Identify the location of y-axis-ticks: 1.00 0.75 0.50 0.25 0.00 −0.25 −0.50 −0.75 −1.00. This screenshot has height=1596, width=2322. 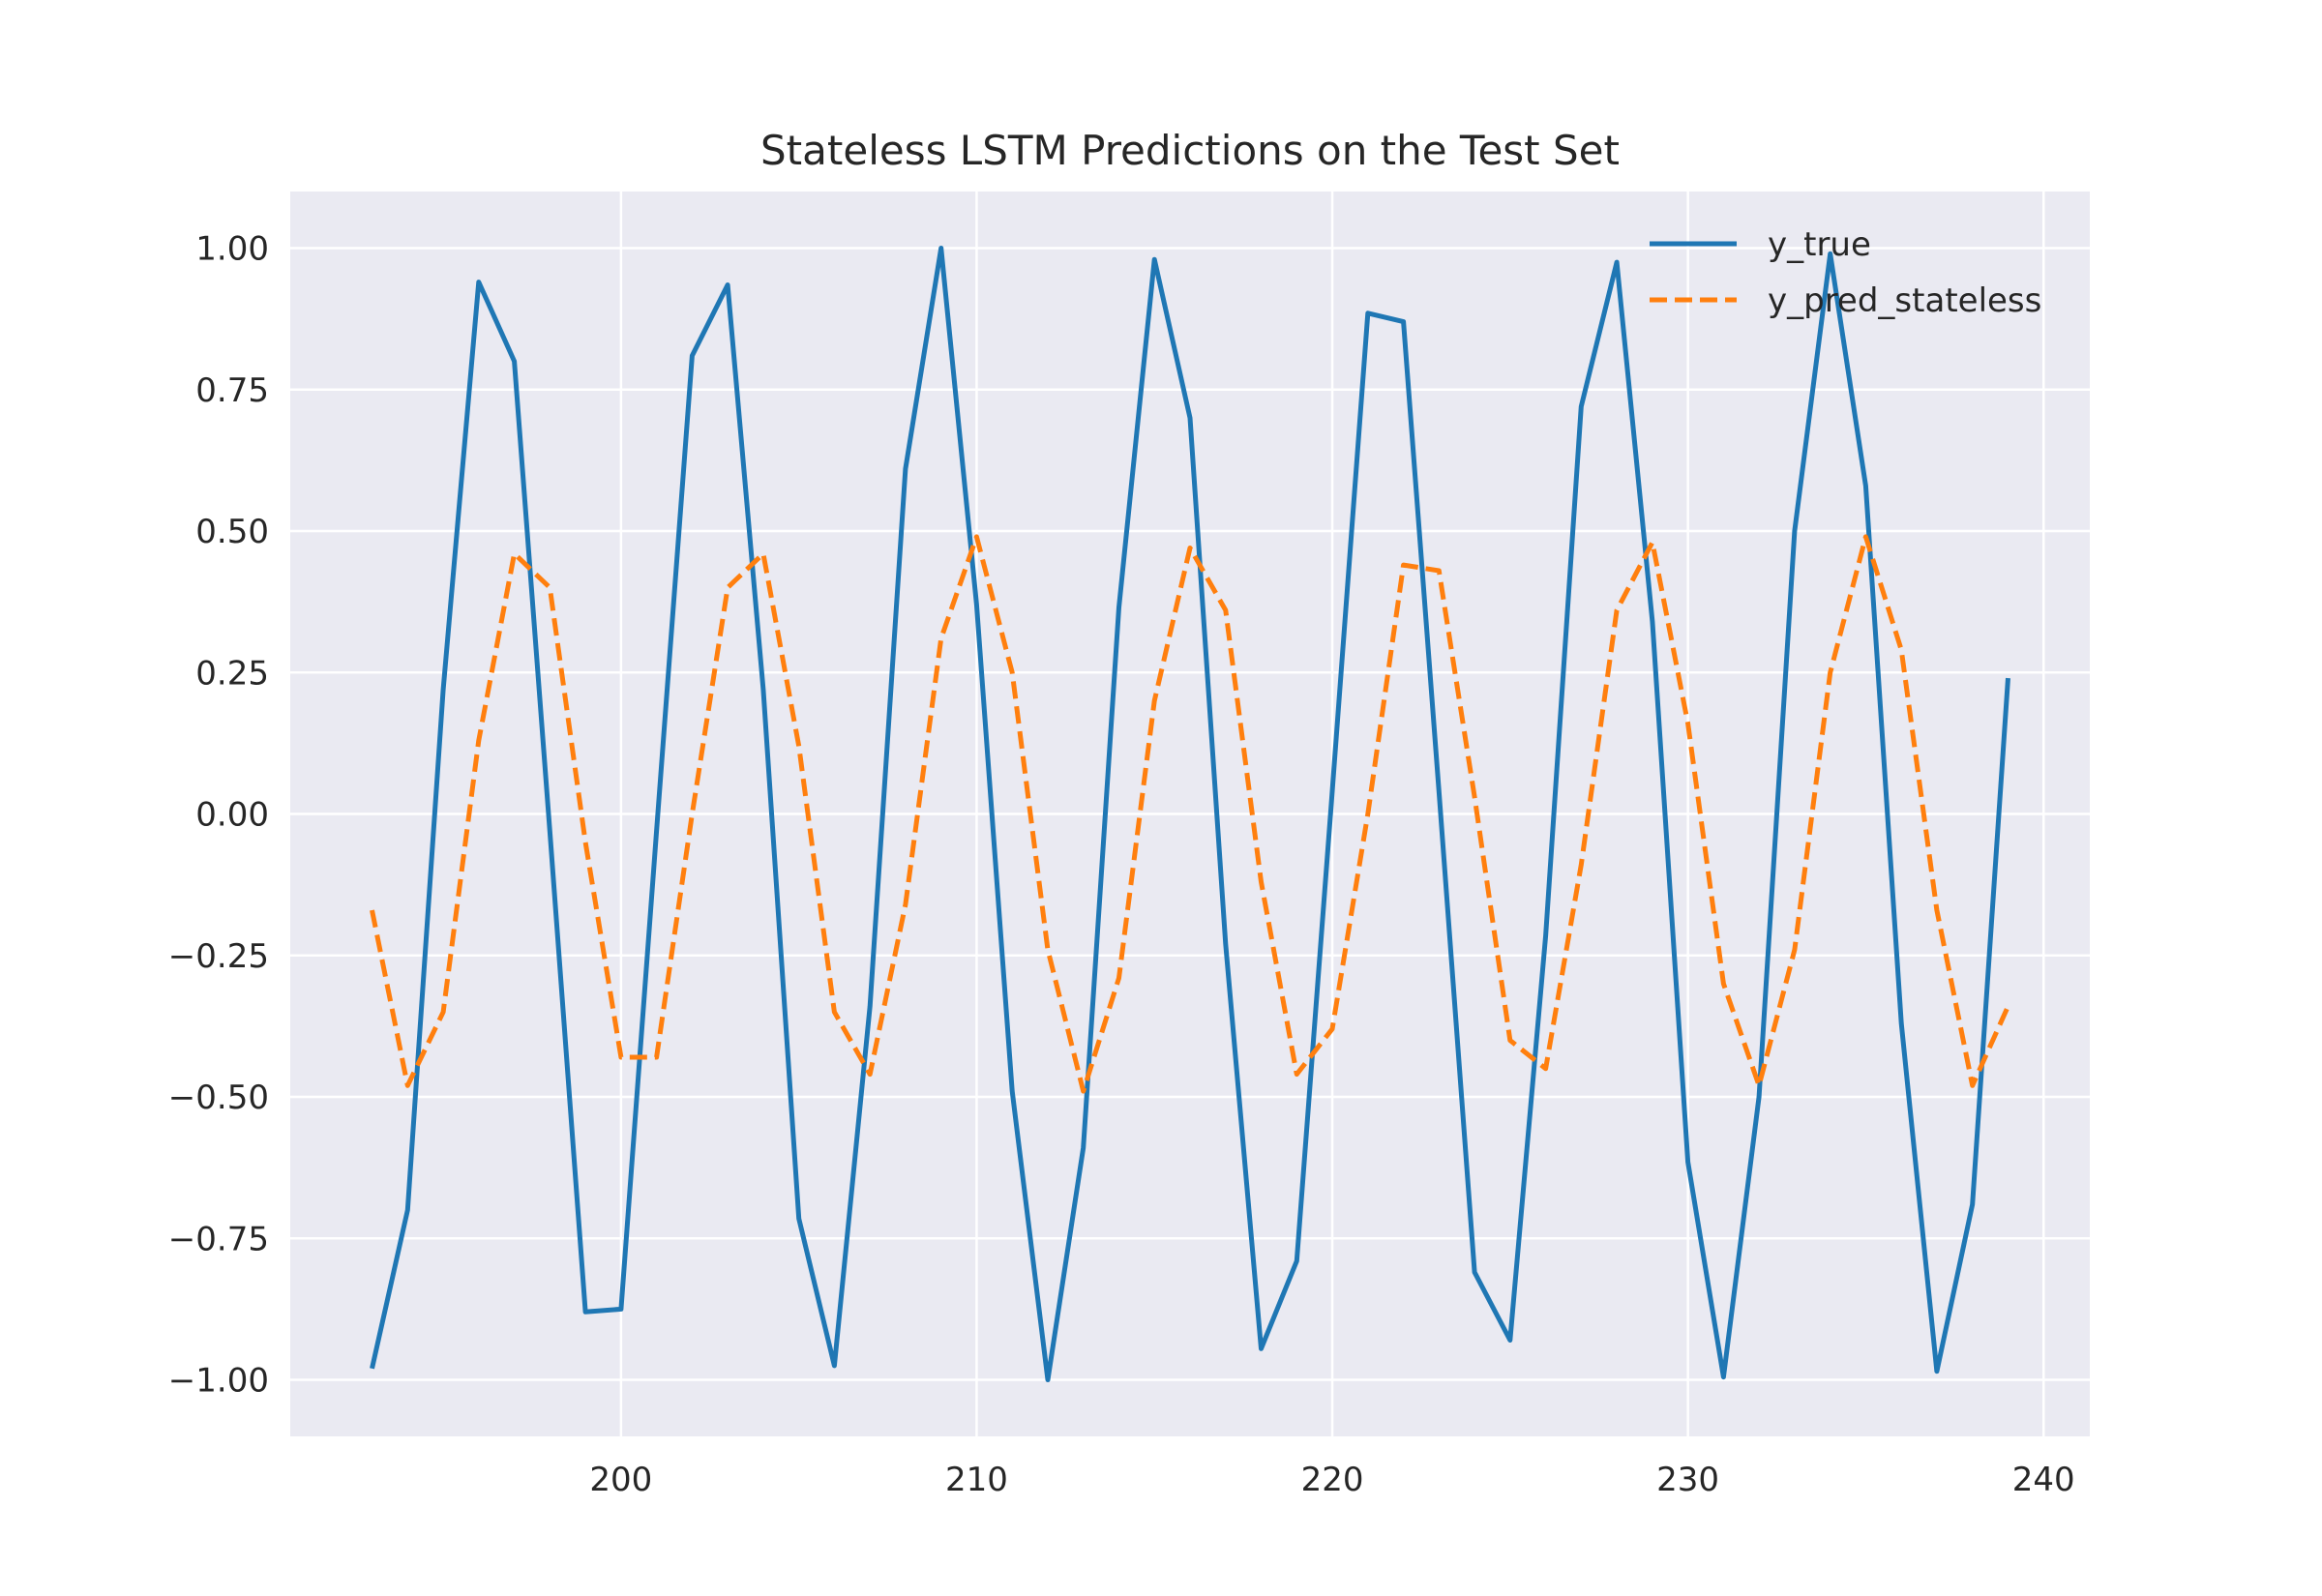
(218, 815).